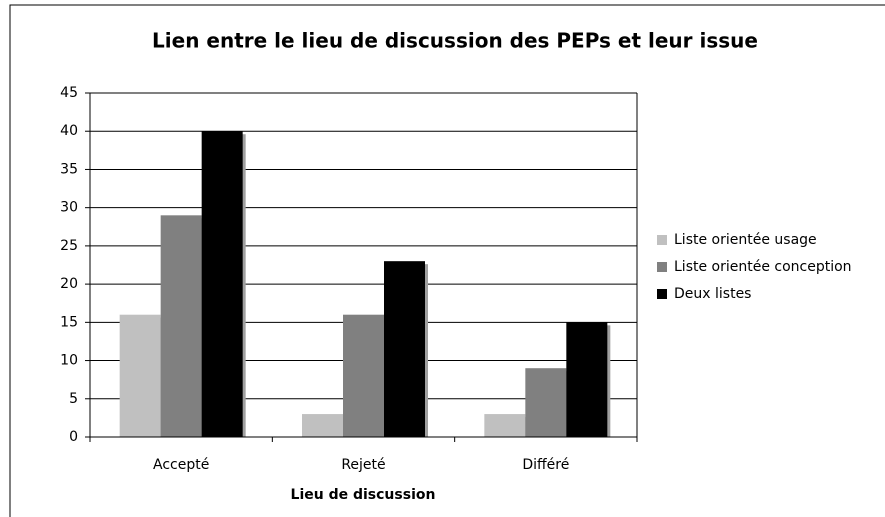  I want to click on y-tick-label: 0, so click(73, 437).